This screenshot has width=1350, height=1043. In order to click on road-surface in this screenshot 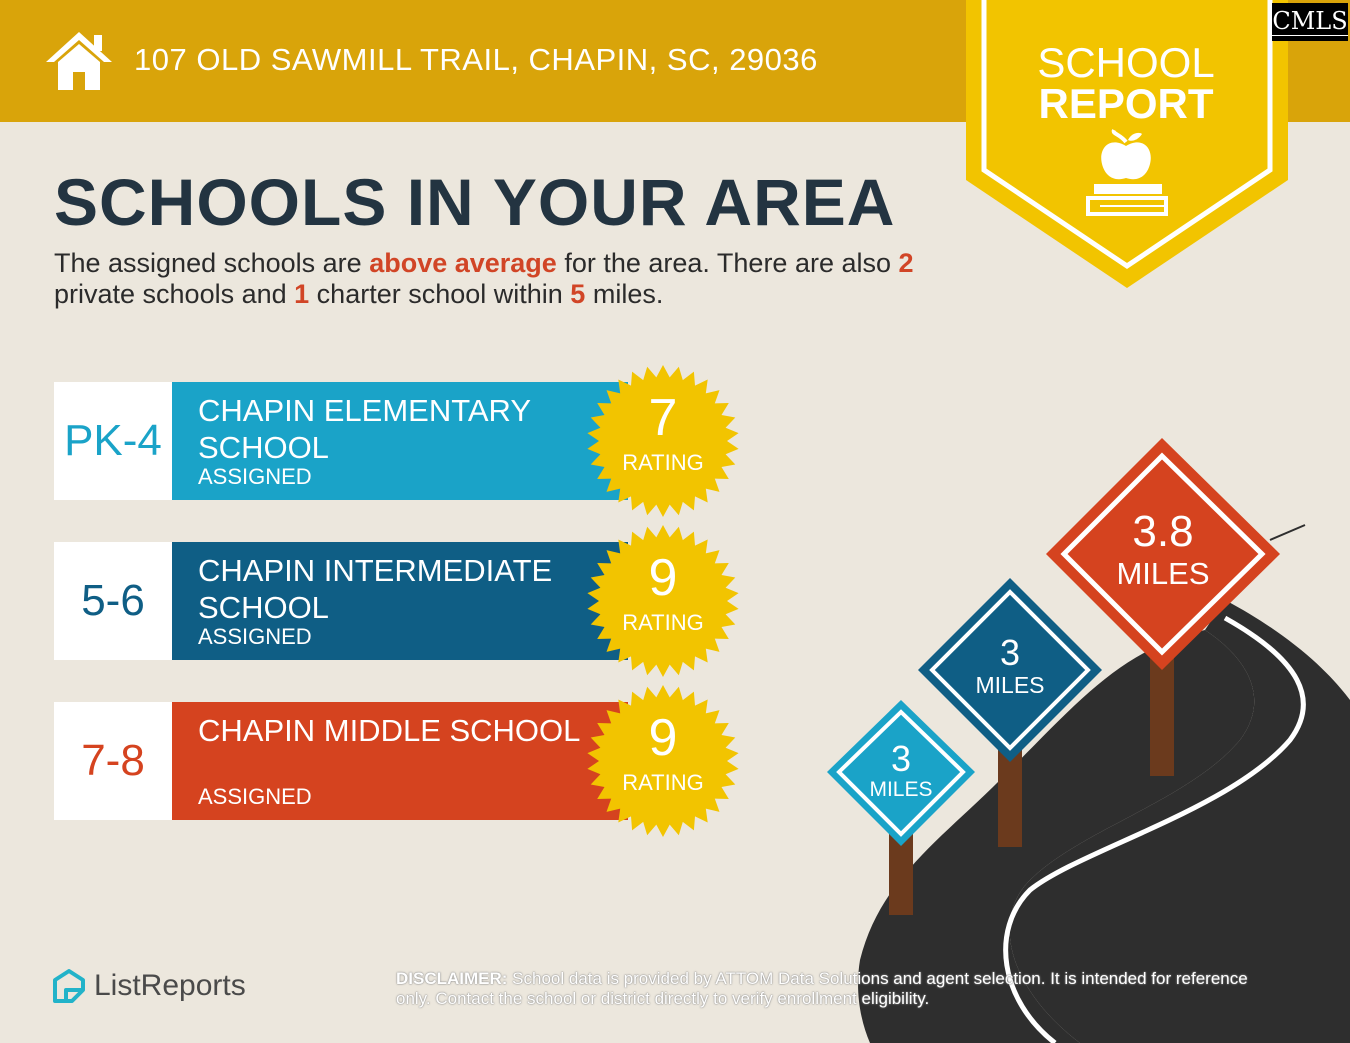, I will do `click(1179, 821)`.